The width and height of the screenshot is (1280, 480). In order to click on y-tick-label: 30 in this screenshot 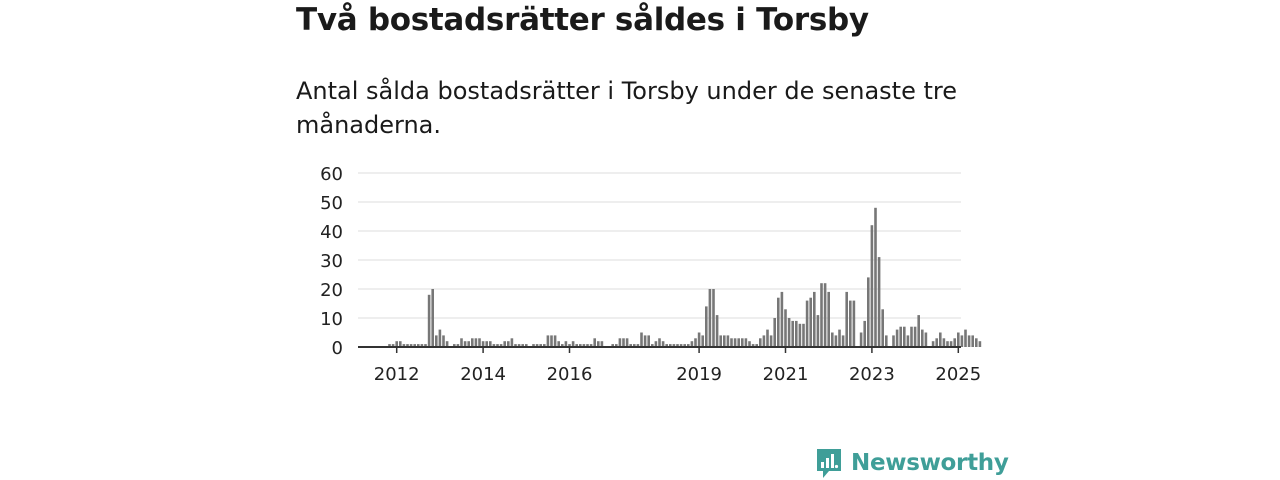, I will do `click(331, 261)`.